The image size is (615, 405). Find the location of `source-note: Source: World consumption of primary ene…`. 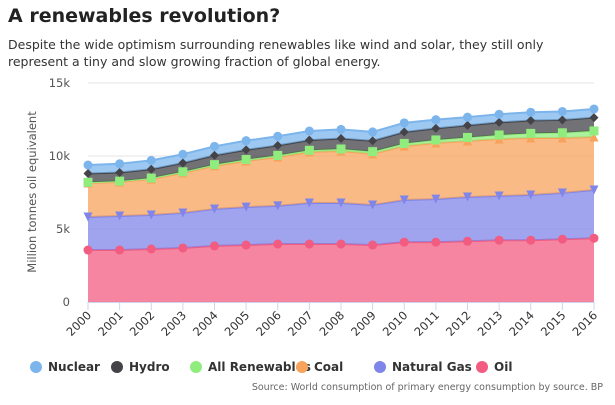

source-note: Source: World consumption of primary ene… is located at coordinates (427, 387).